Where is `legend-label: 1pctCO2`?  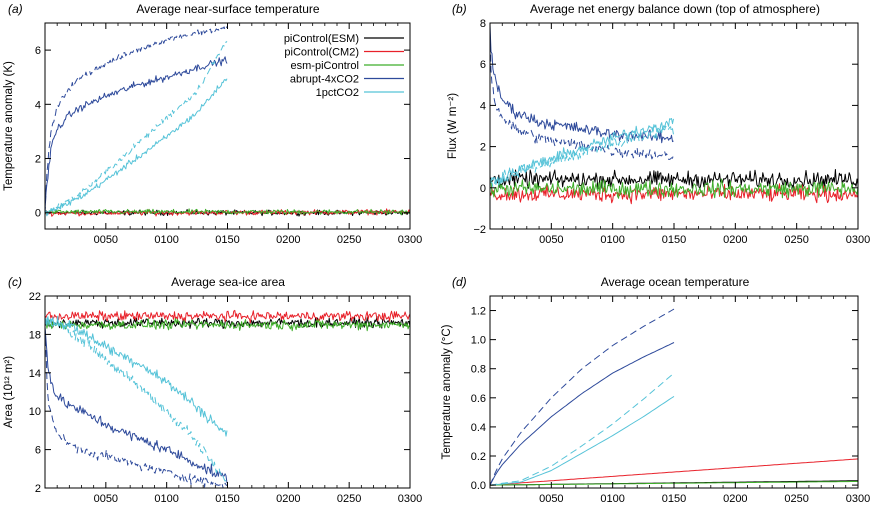 legend-label: 1pctCO2 is located at coordinates (337, 93).